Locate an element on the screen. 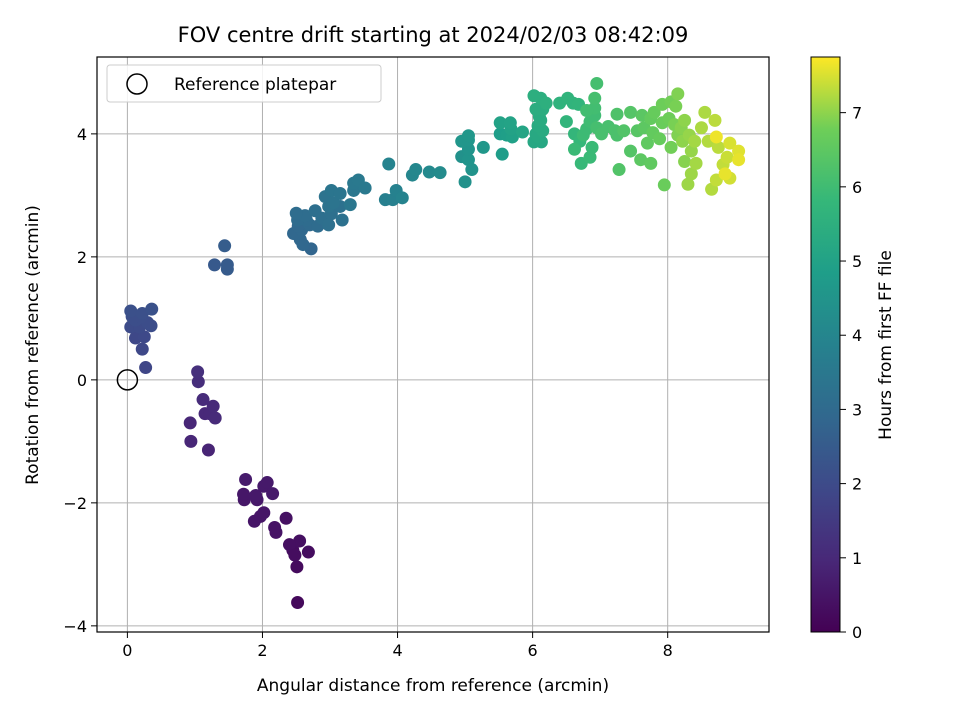 This screenshot has width=960, height=720. colorbar-tick-label: 3 is located at coordinates (857, 409).